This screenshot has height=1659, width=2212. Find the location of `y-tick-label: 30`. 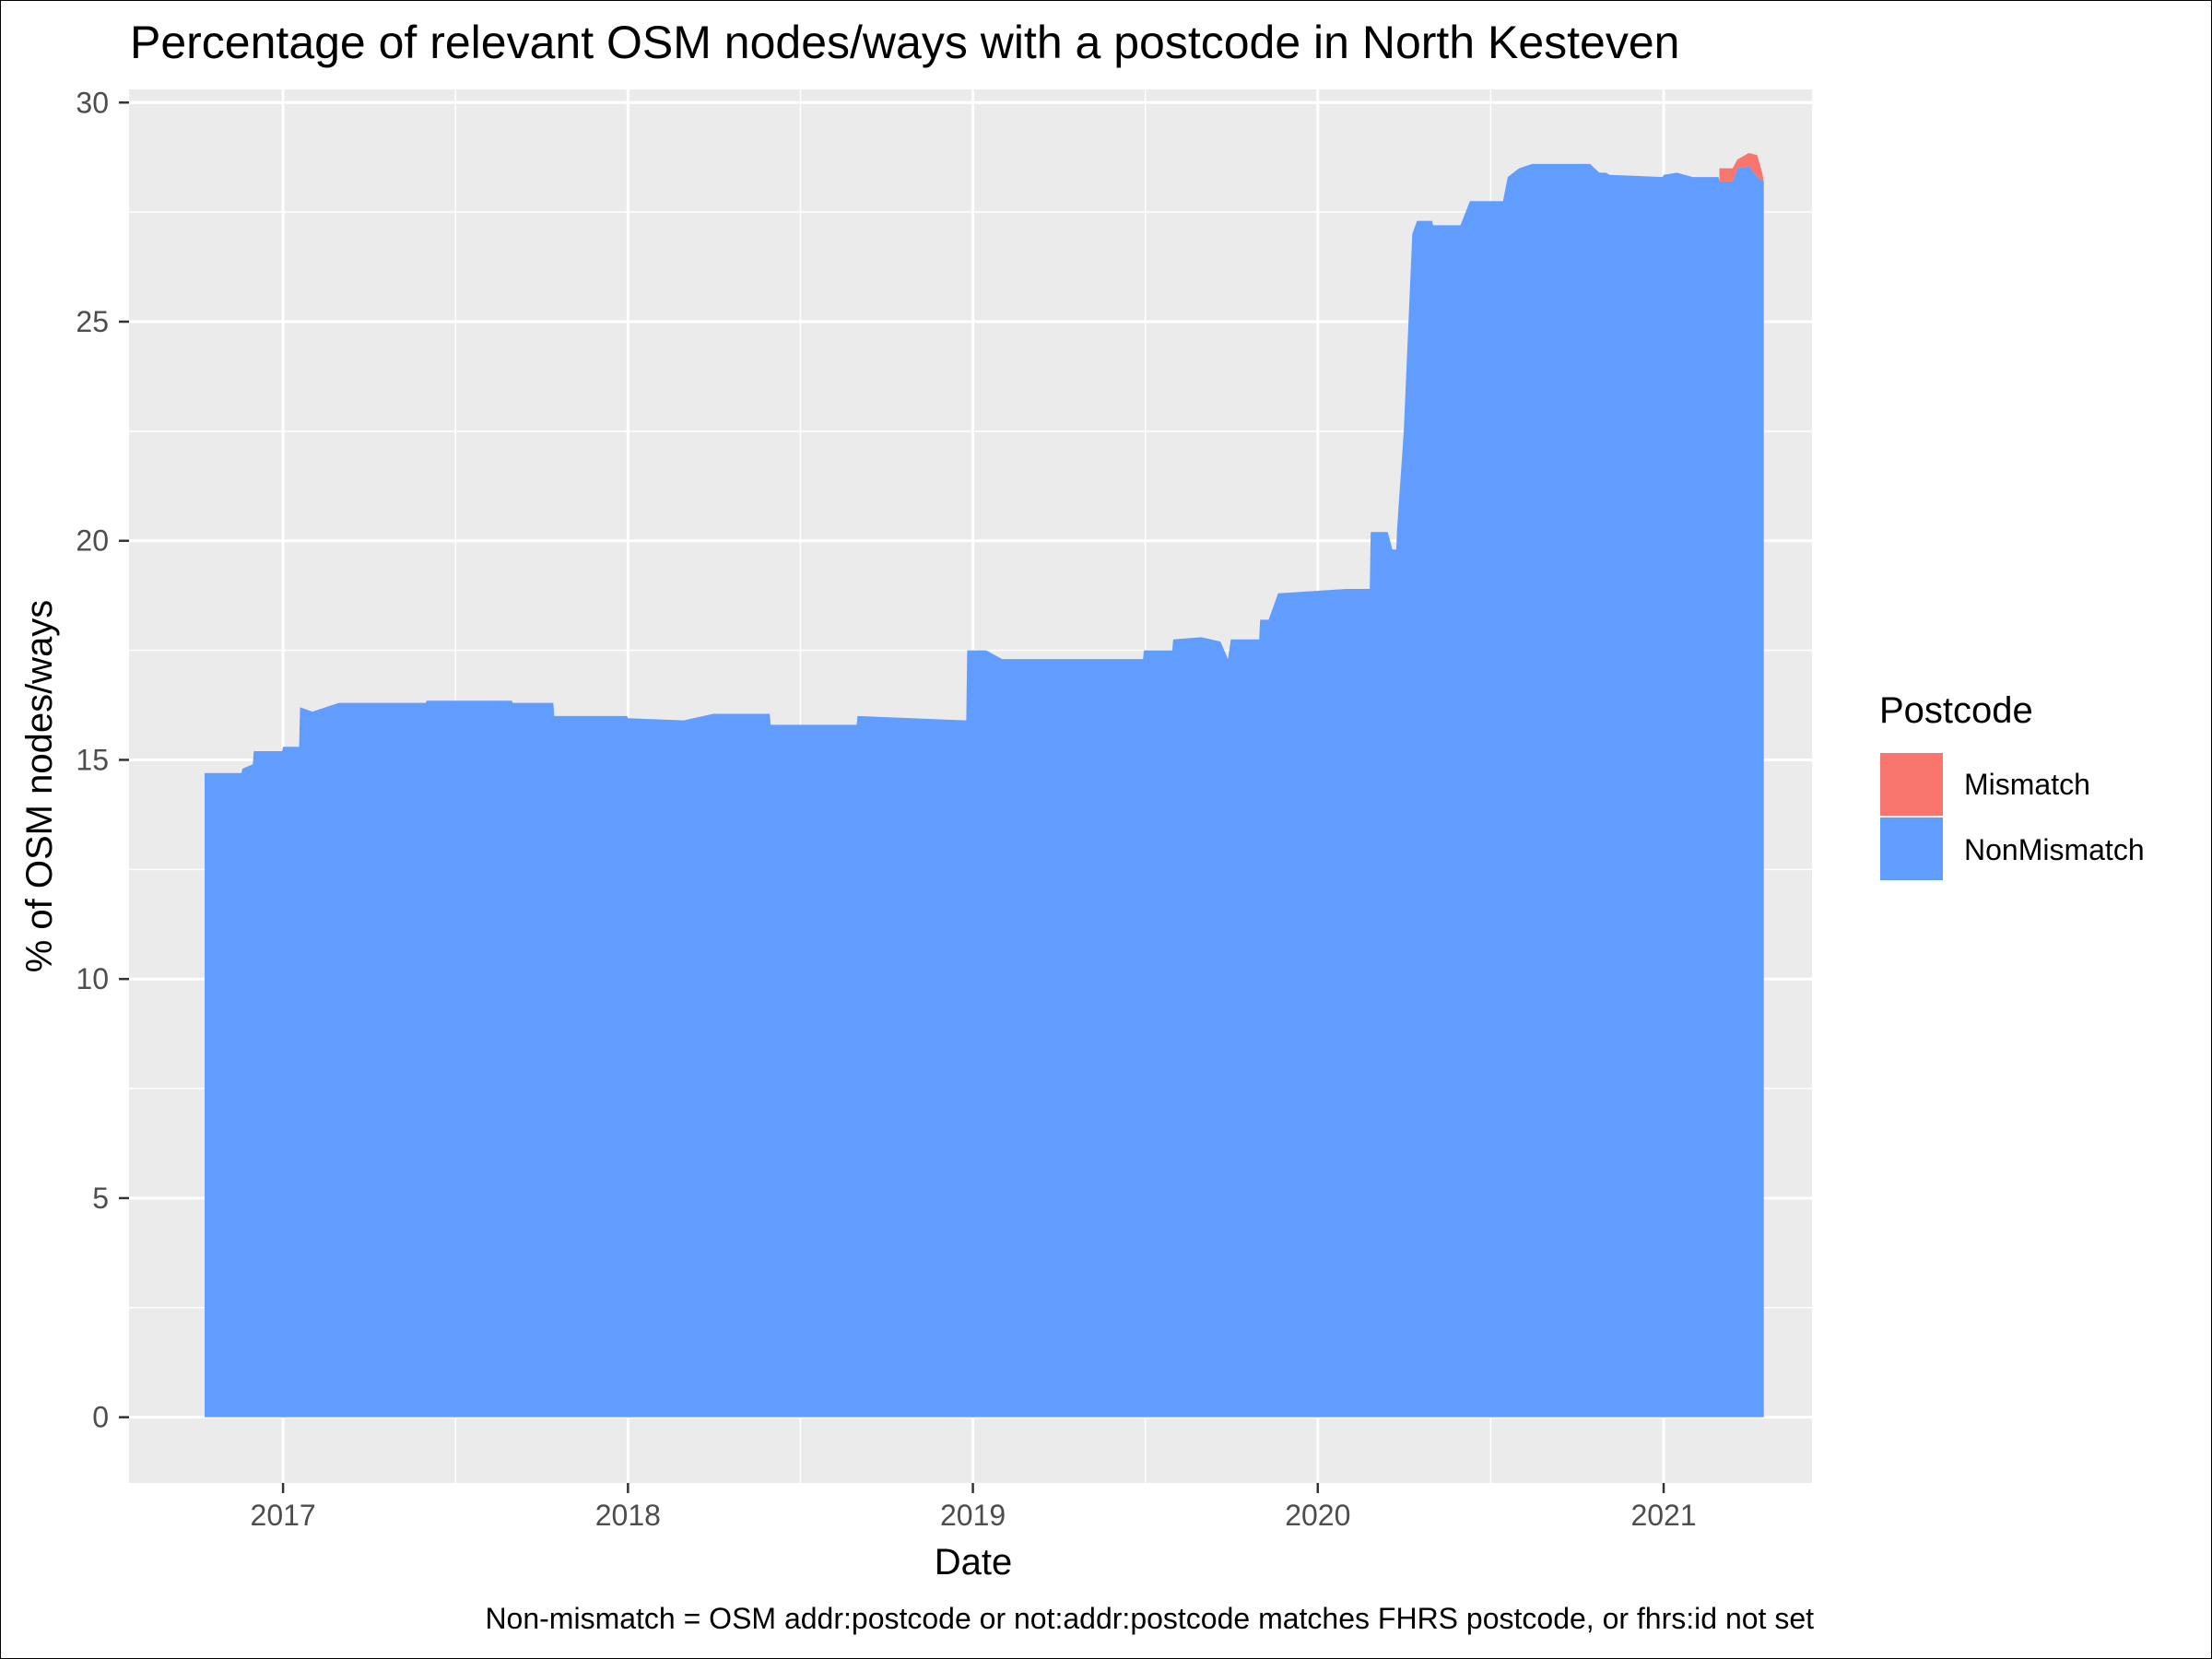

y-tick-label: 30 is located at coordinates (92, 102).